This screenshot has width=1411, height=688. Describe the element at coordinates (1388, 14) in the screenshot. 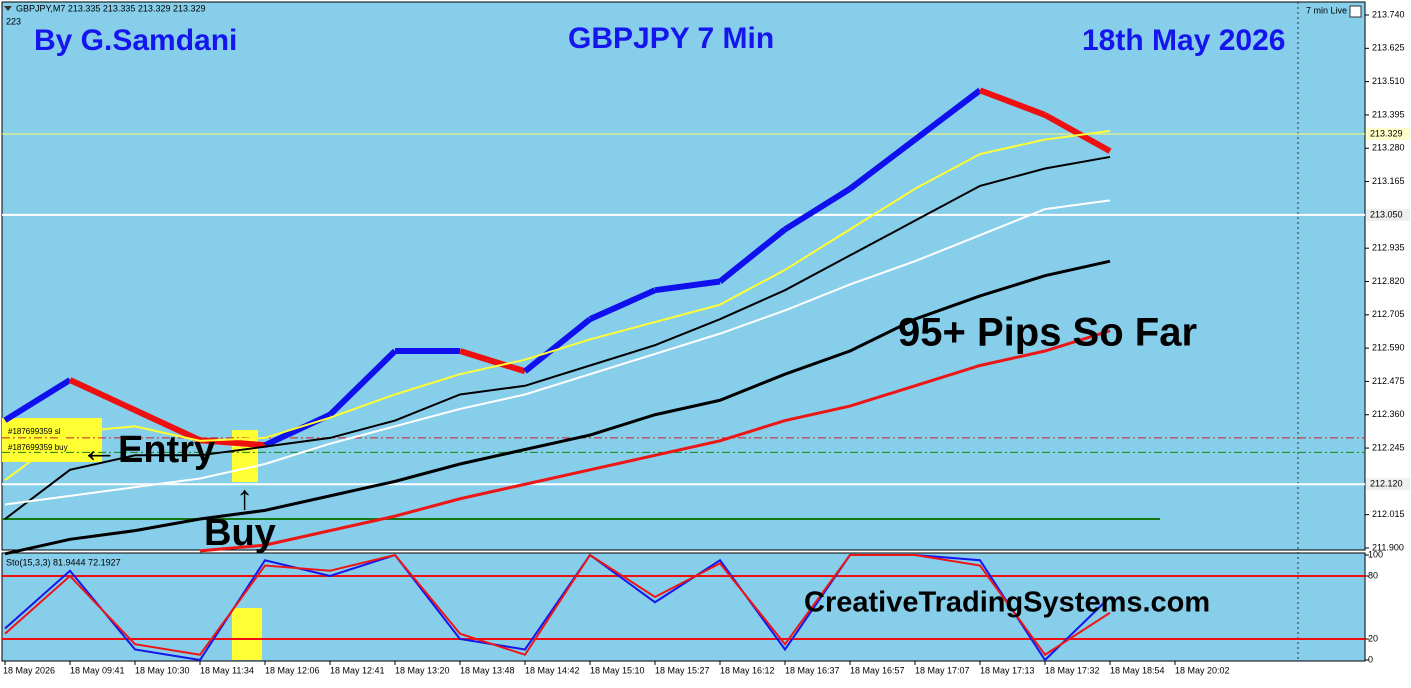

I see `y-tick-label: 213.740` at that location.